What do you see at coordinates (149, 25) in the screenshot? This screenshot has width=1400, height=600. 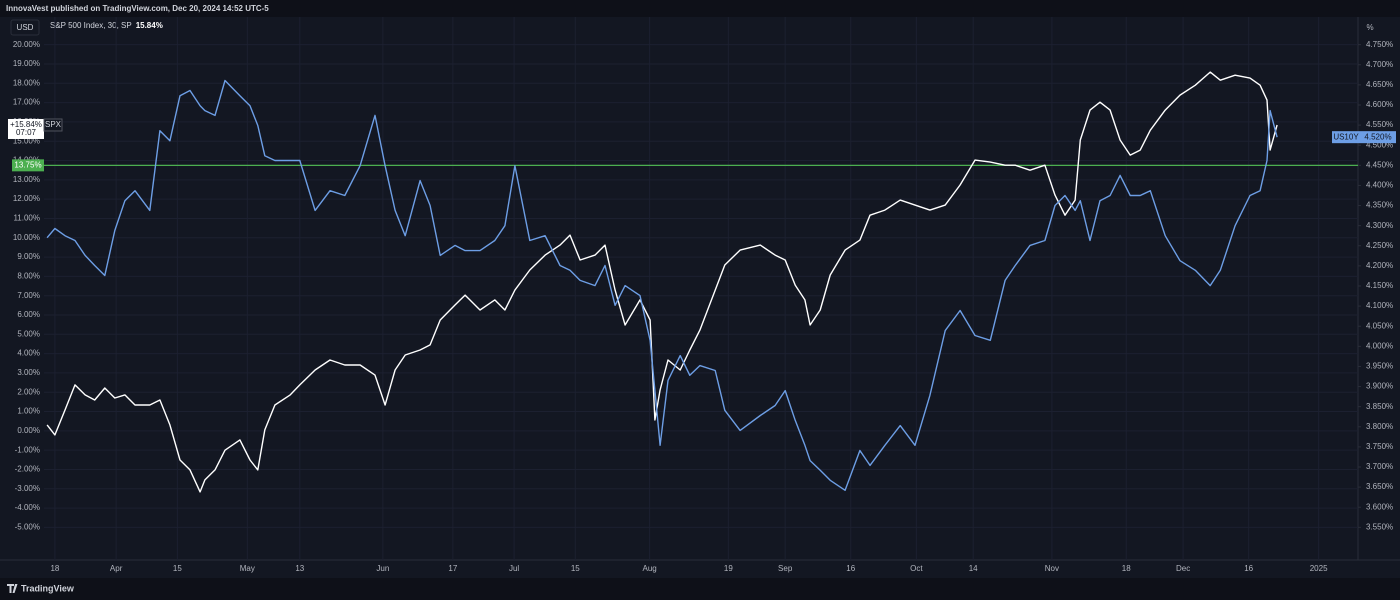 I see `legend-value: 15.84%` at bounding box center [149, 25].